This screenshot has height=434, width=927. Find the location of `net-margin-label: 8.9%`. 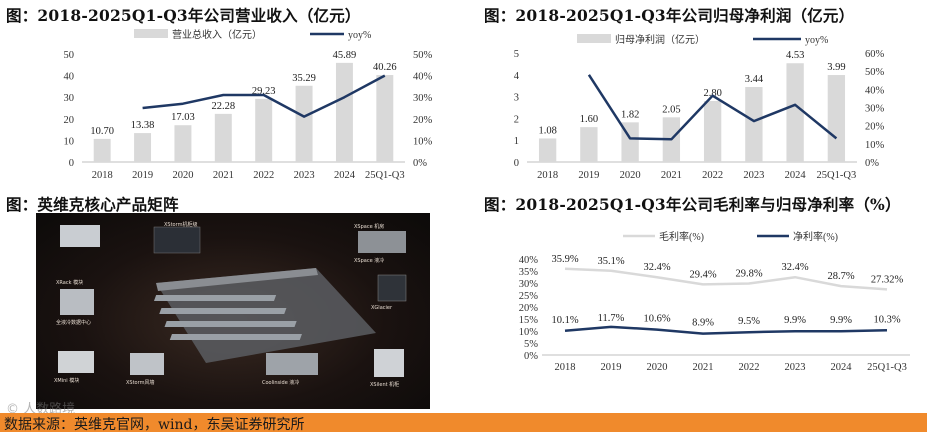

net-margin-label: 8.9% is located at coordinates (703, 323).